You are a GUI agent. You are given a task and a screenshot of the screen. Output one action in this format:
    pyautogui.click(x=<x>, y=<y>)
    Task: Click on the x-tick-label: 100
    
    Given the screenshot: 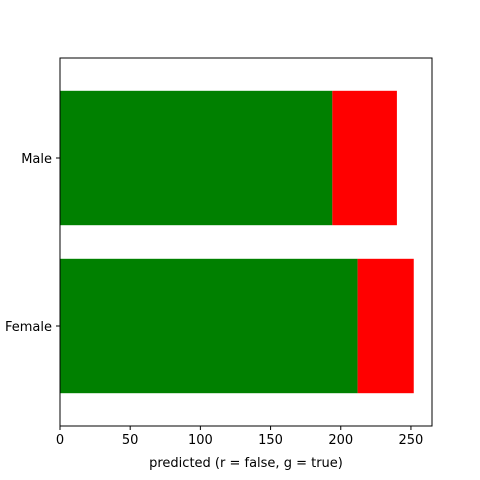 What is the action you would take?
    pyautogui.click(x=200, y=440)
    